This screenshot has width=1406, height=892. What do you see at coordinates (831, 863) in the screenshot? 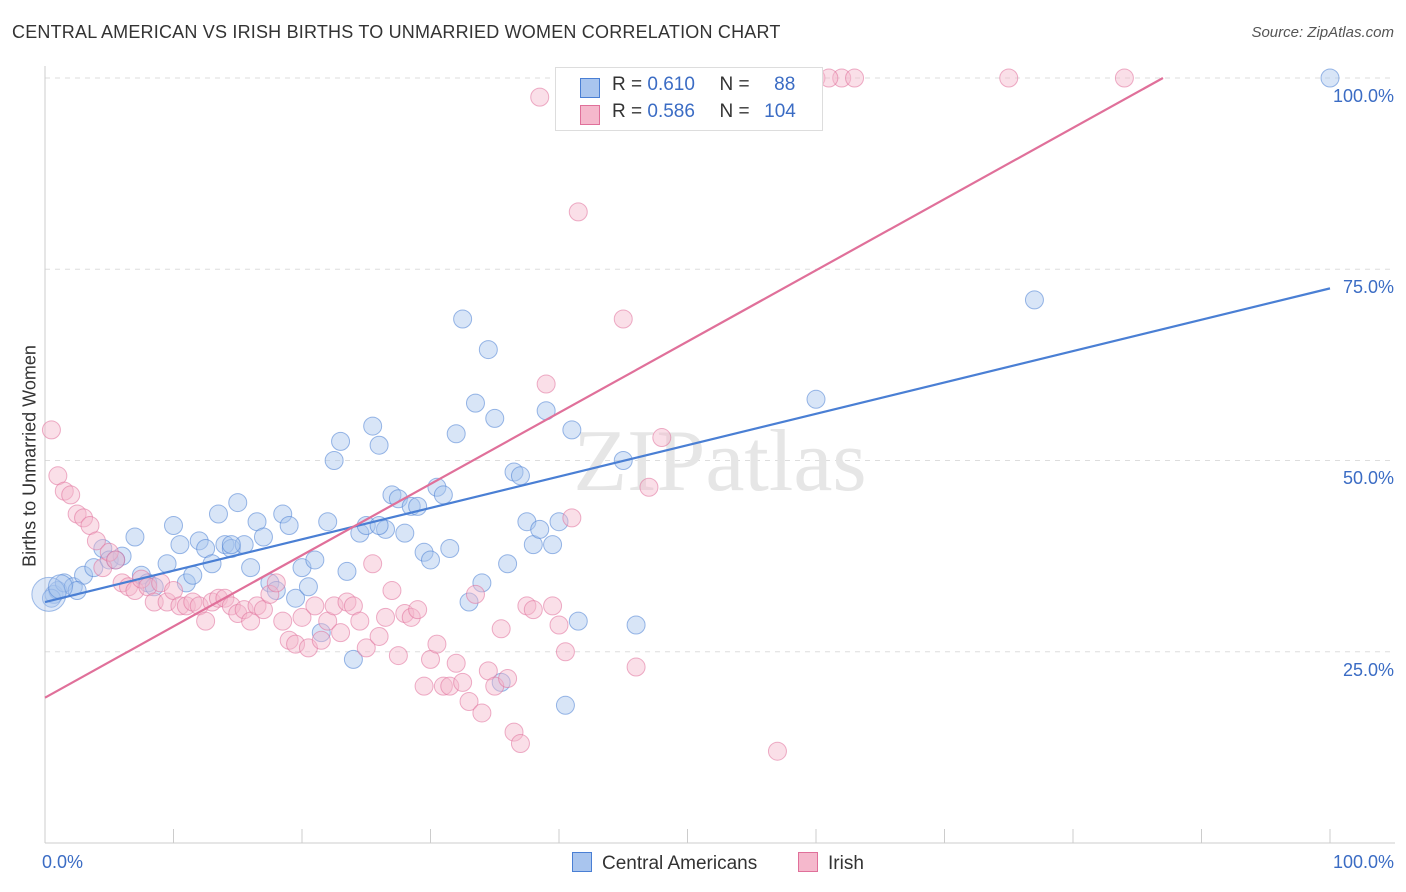
I see `series-legend-irish: Irish` at bounding box center [831, 863].